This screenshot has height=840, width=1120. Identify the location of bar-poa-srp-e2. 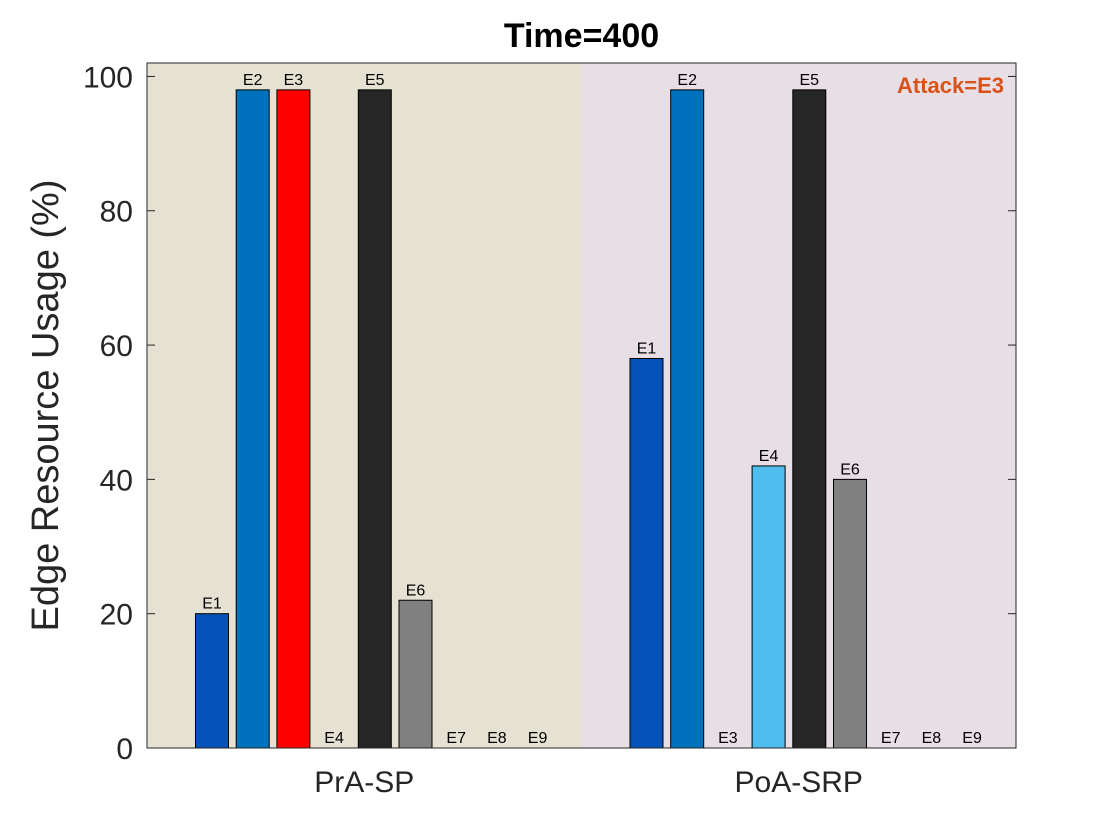
(687, 419).